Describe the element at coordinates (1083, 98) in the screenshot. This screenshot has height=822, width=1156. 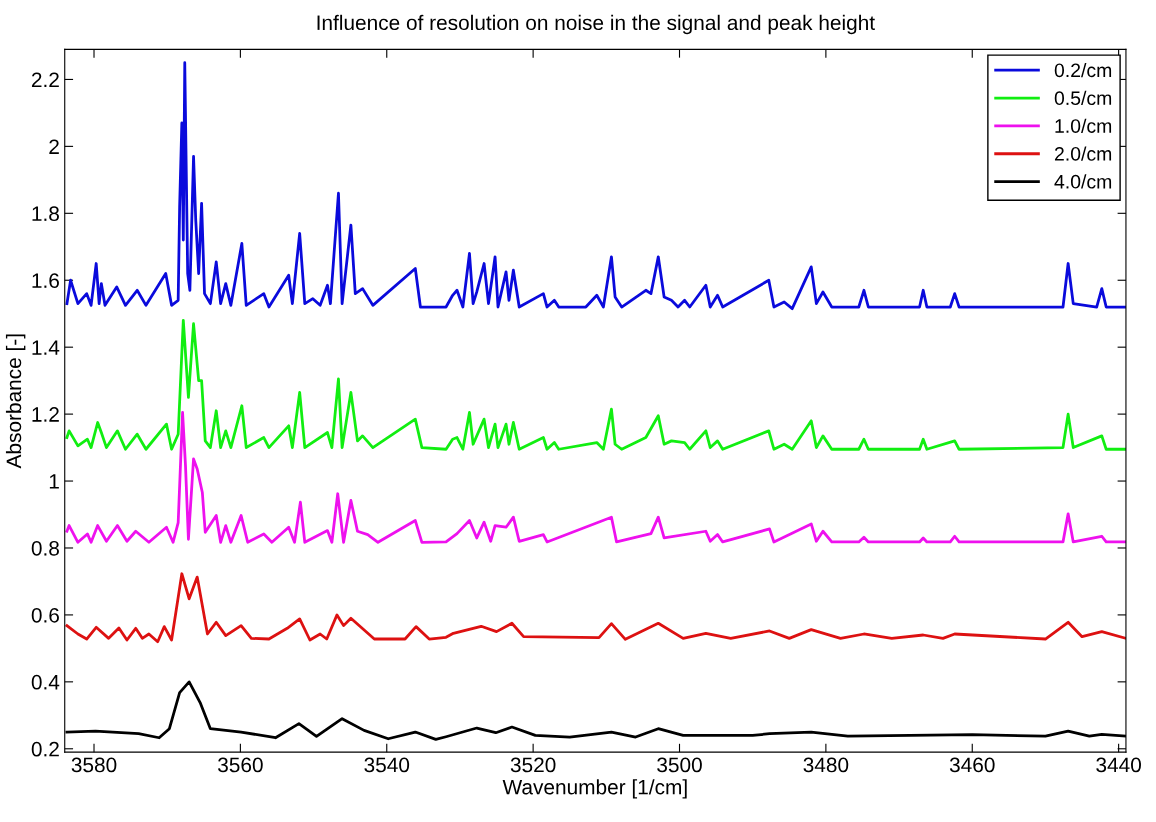
I see `legend-label: 0.5/cm` at that location.